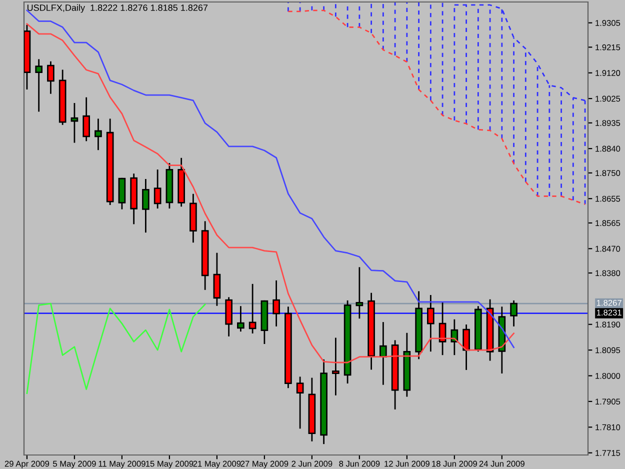 The image size is (625, 469). Describe the element at coordinates (609, 303) in the screenshot. I see `ref-line-label: 1.8267` at that location.